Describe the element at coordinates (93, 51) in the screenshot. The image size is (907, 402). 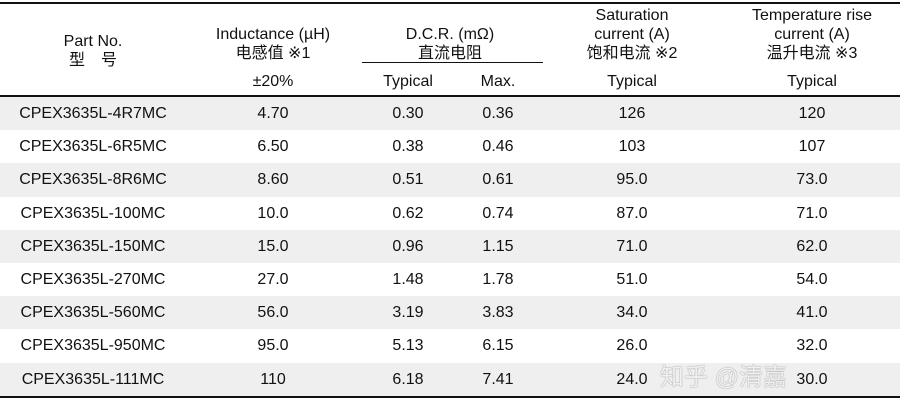
I see `header-part-no: Part No. 型 号` at that location.